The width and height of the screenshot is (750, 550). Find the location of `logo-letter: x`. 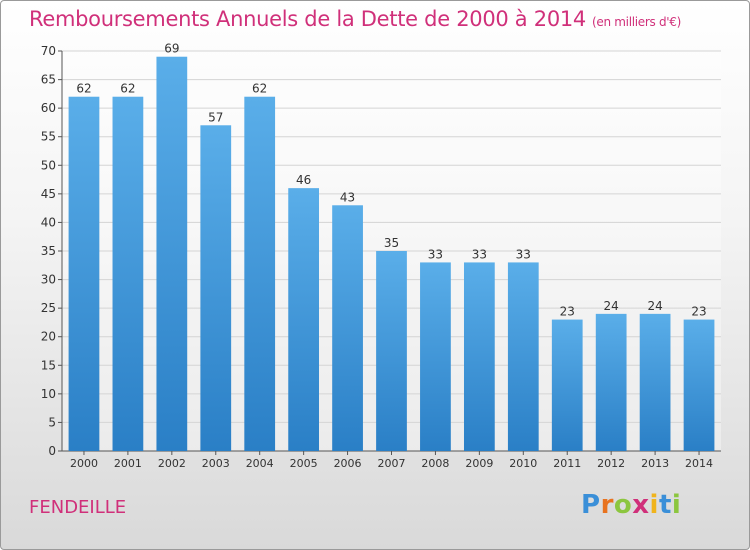

logo-letter: x is located at coordinates (641, 505).